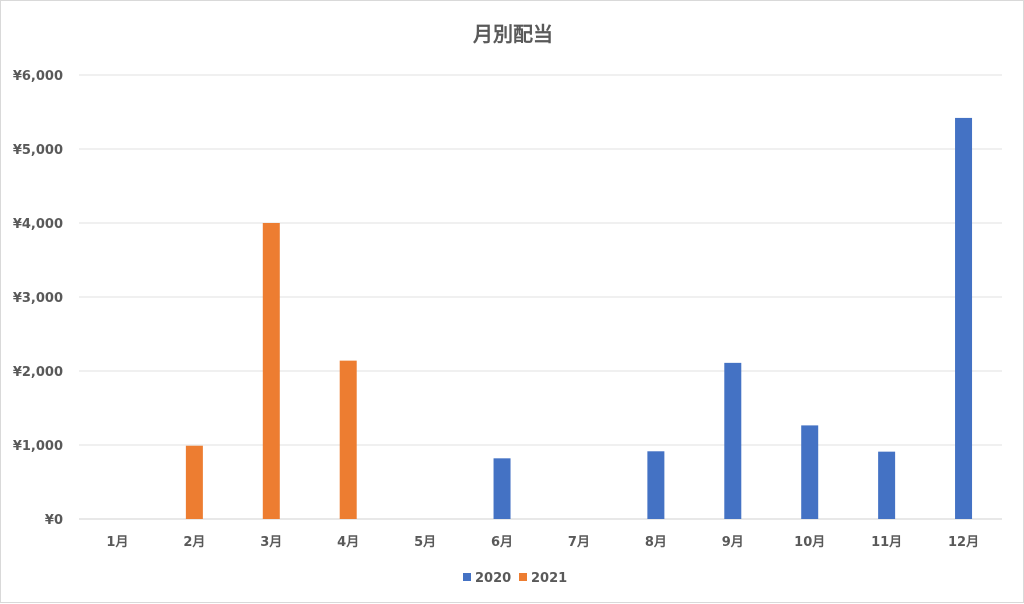 The height and width of the screenshot is (604, 1024). I want to click on x-tick-label: 10月, so click(809, 542).